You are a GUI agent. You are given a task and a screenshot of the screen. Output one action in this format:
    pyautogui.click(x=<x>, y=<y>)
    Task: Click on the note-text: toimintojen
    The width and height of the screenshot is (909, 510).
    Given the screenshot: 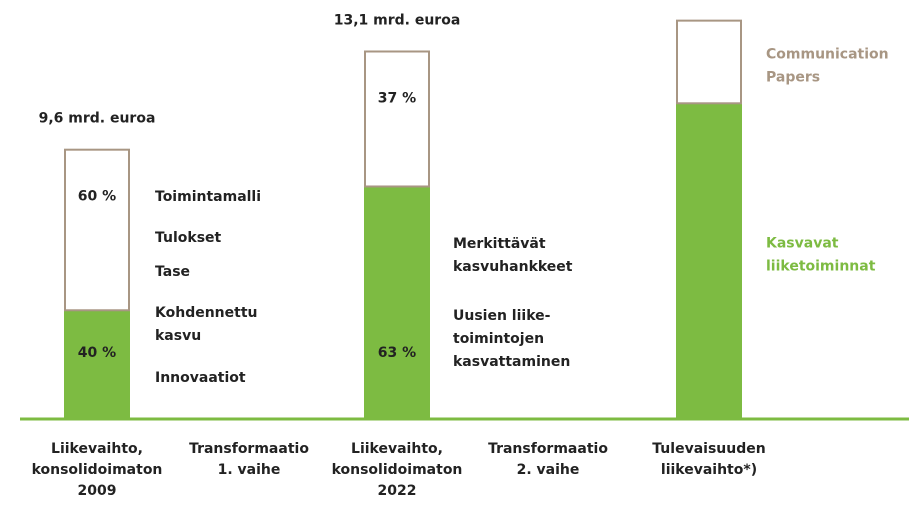 What is the action you would take?
    pyautogui.click(x=498, y=339)
    